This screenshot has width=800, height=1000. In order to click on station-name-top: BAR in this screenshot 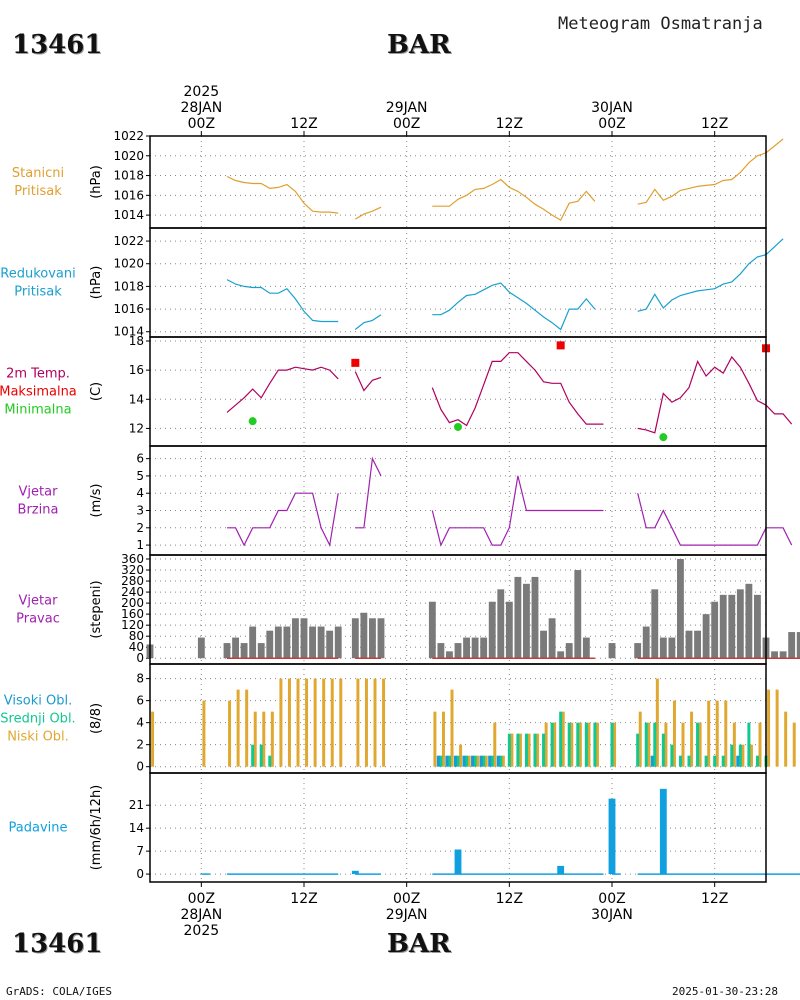, I will do `click(419, 45)`.